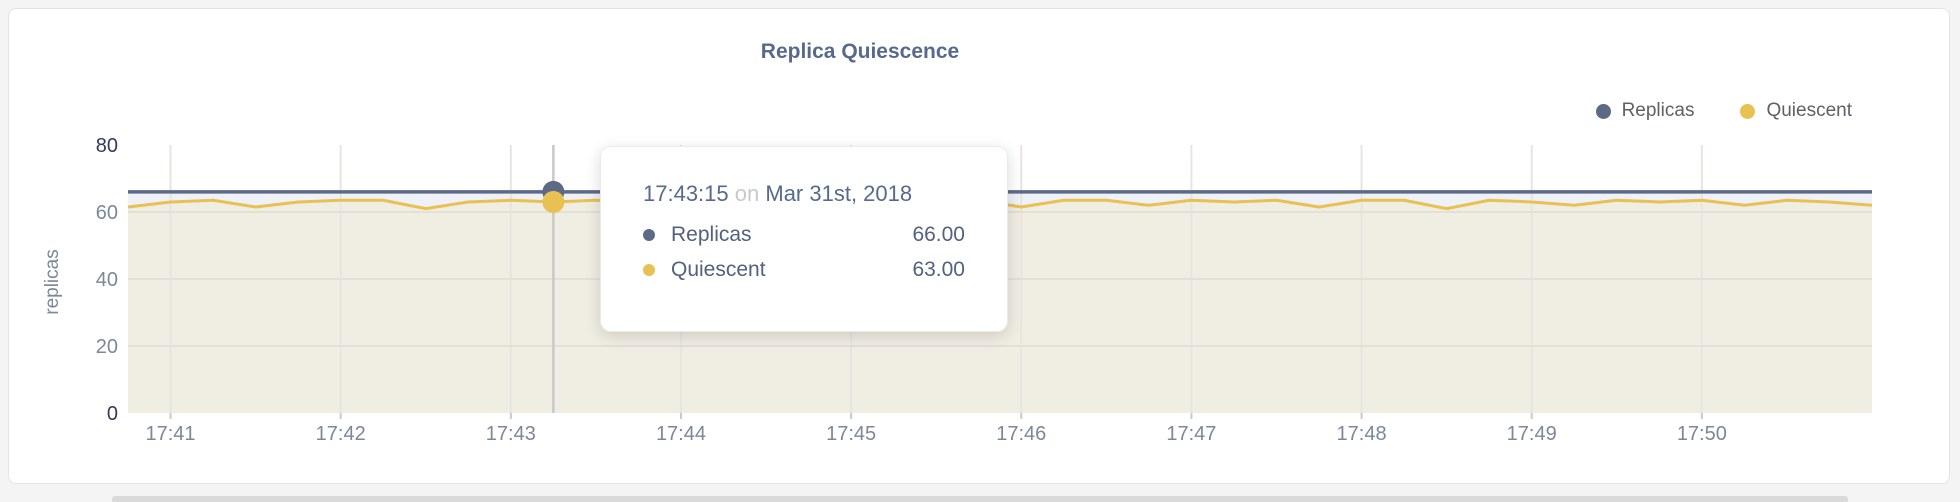 Image resolution: width=1960 pixels, height=502 pixels. Describe the element at coordinates (112, 414) in the screenshot. I see `y-tick-label: 0` at that location.